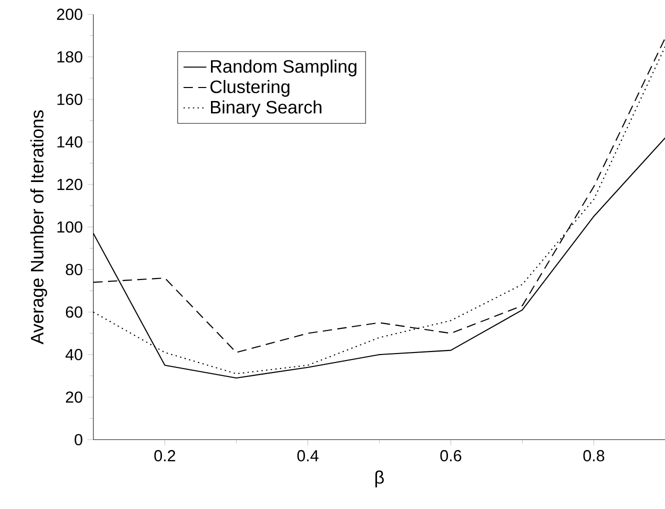 The image size is (665, 509). Describe the element at coordinates (39, 227) in the screenshot. I see `y-axis-title: Average Number of Iterations` at that location.